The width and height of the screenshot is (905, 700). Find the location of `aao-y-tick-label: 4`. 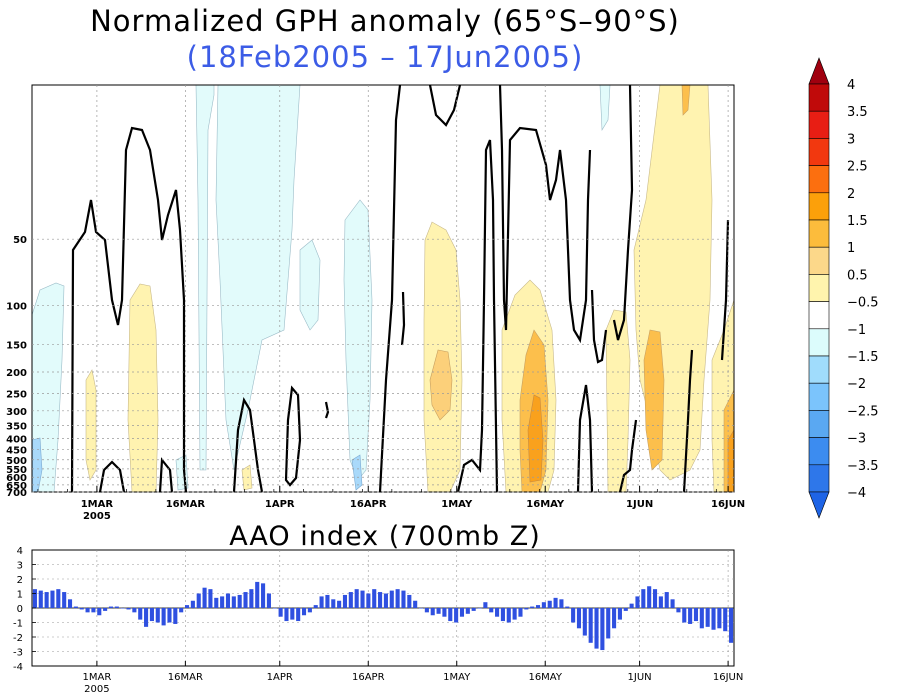

aao-y-tick-label: 4 is located at coordinates (20, 551).